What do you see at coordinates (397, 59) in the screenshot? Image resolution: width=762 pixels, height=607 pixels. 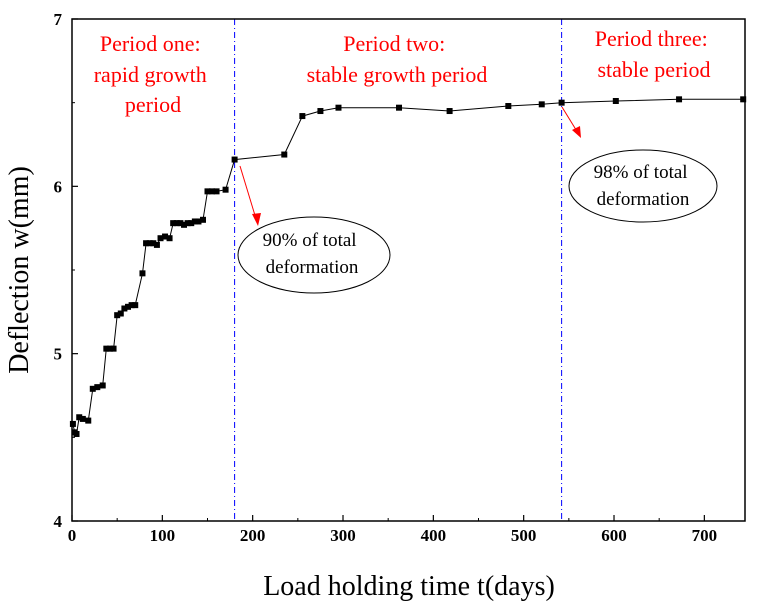 I see `period-two-label: Period two: stable growth period` at bounding box center [397, 59].